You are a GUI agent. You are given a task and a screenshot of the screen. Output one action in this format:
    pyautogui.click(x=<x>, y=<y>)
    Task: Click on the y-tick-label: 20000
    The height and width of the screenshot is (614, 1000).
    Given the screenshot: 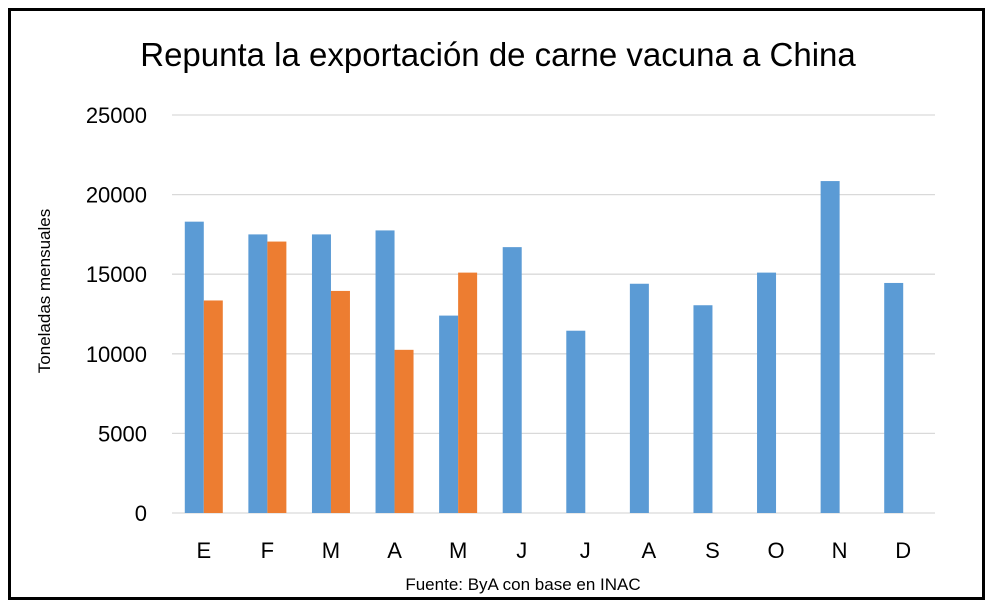 What is the action you would take?
    pyautogui.click(x=116, y=195)
    